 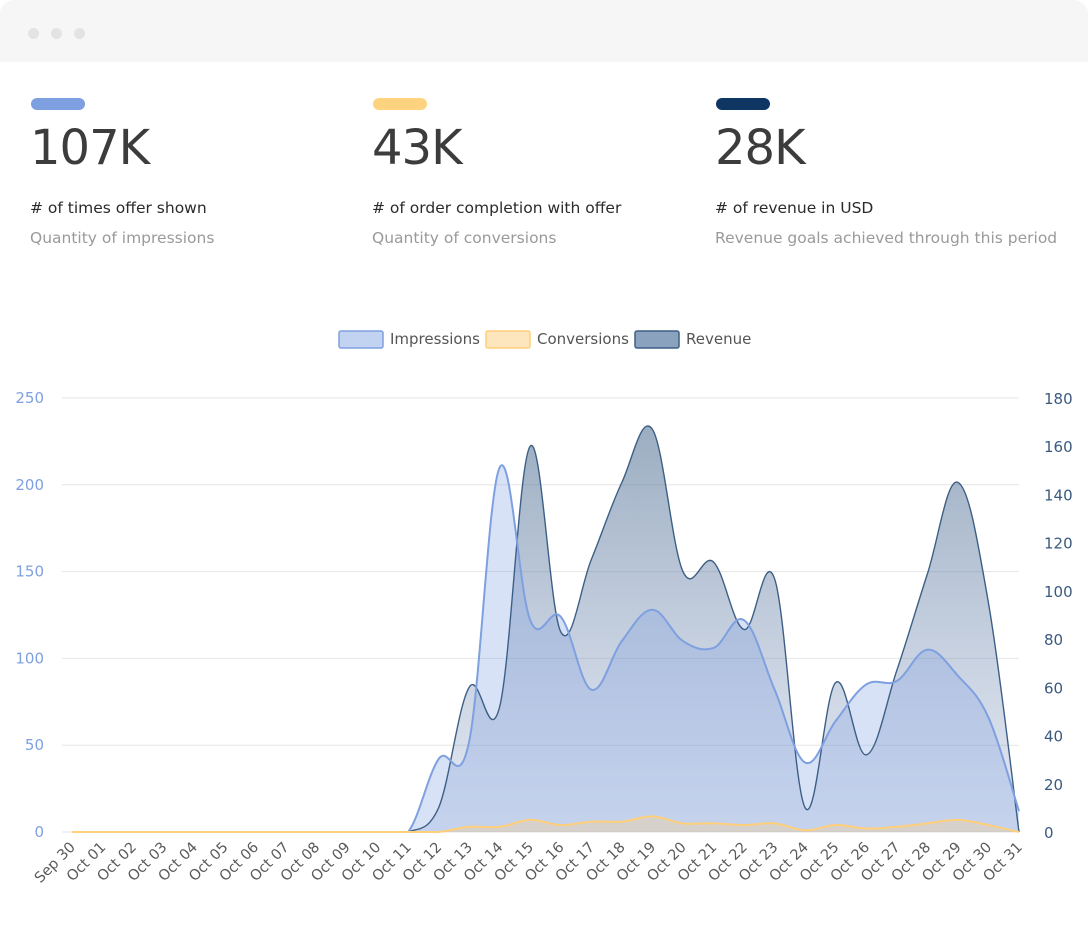 What do you see at coordinates (34, 745) in the screenshot?
I see `y-left-tick-label: 50` at bounding box center [34, 745].